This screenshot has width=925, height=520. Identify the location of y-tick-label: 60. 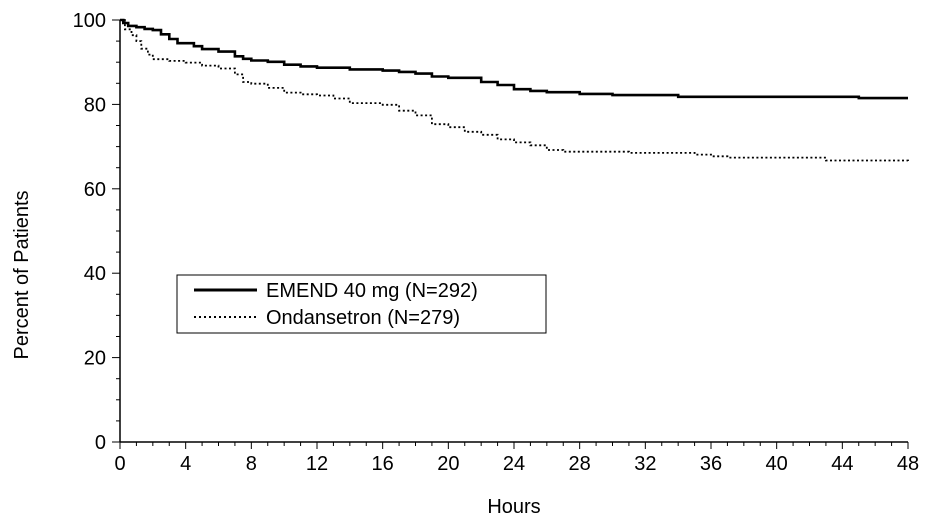
(95, 190).